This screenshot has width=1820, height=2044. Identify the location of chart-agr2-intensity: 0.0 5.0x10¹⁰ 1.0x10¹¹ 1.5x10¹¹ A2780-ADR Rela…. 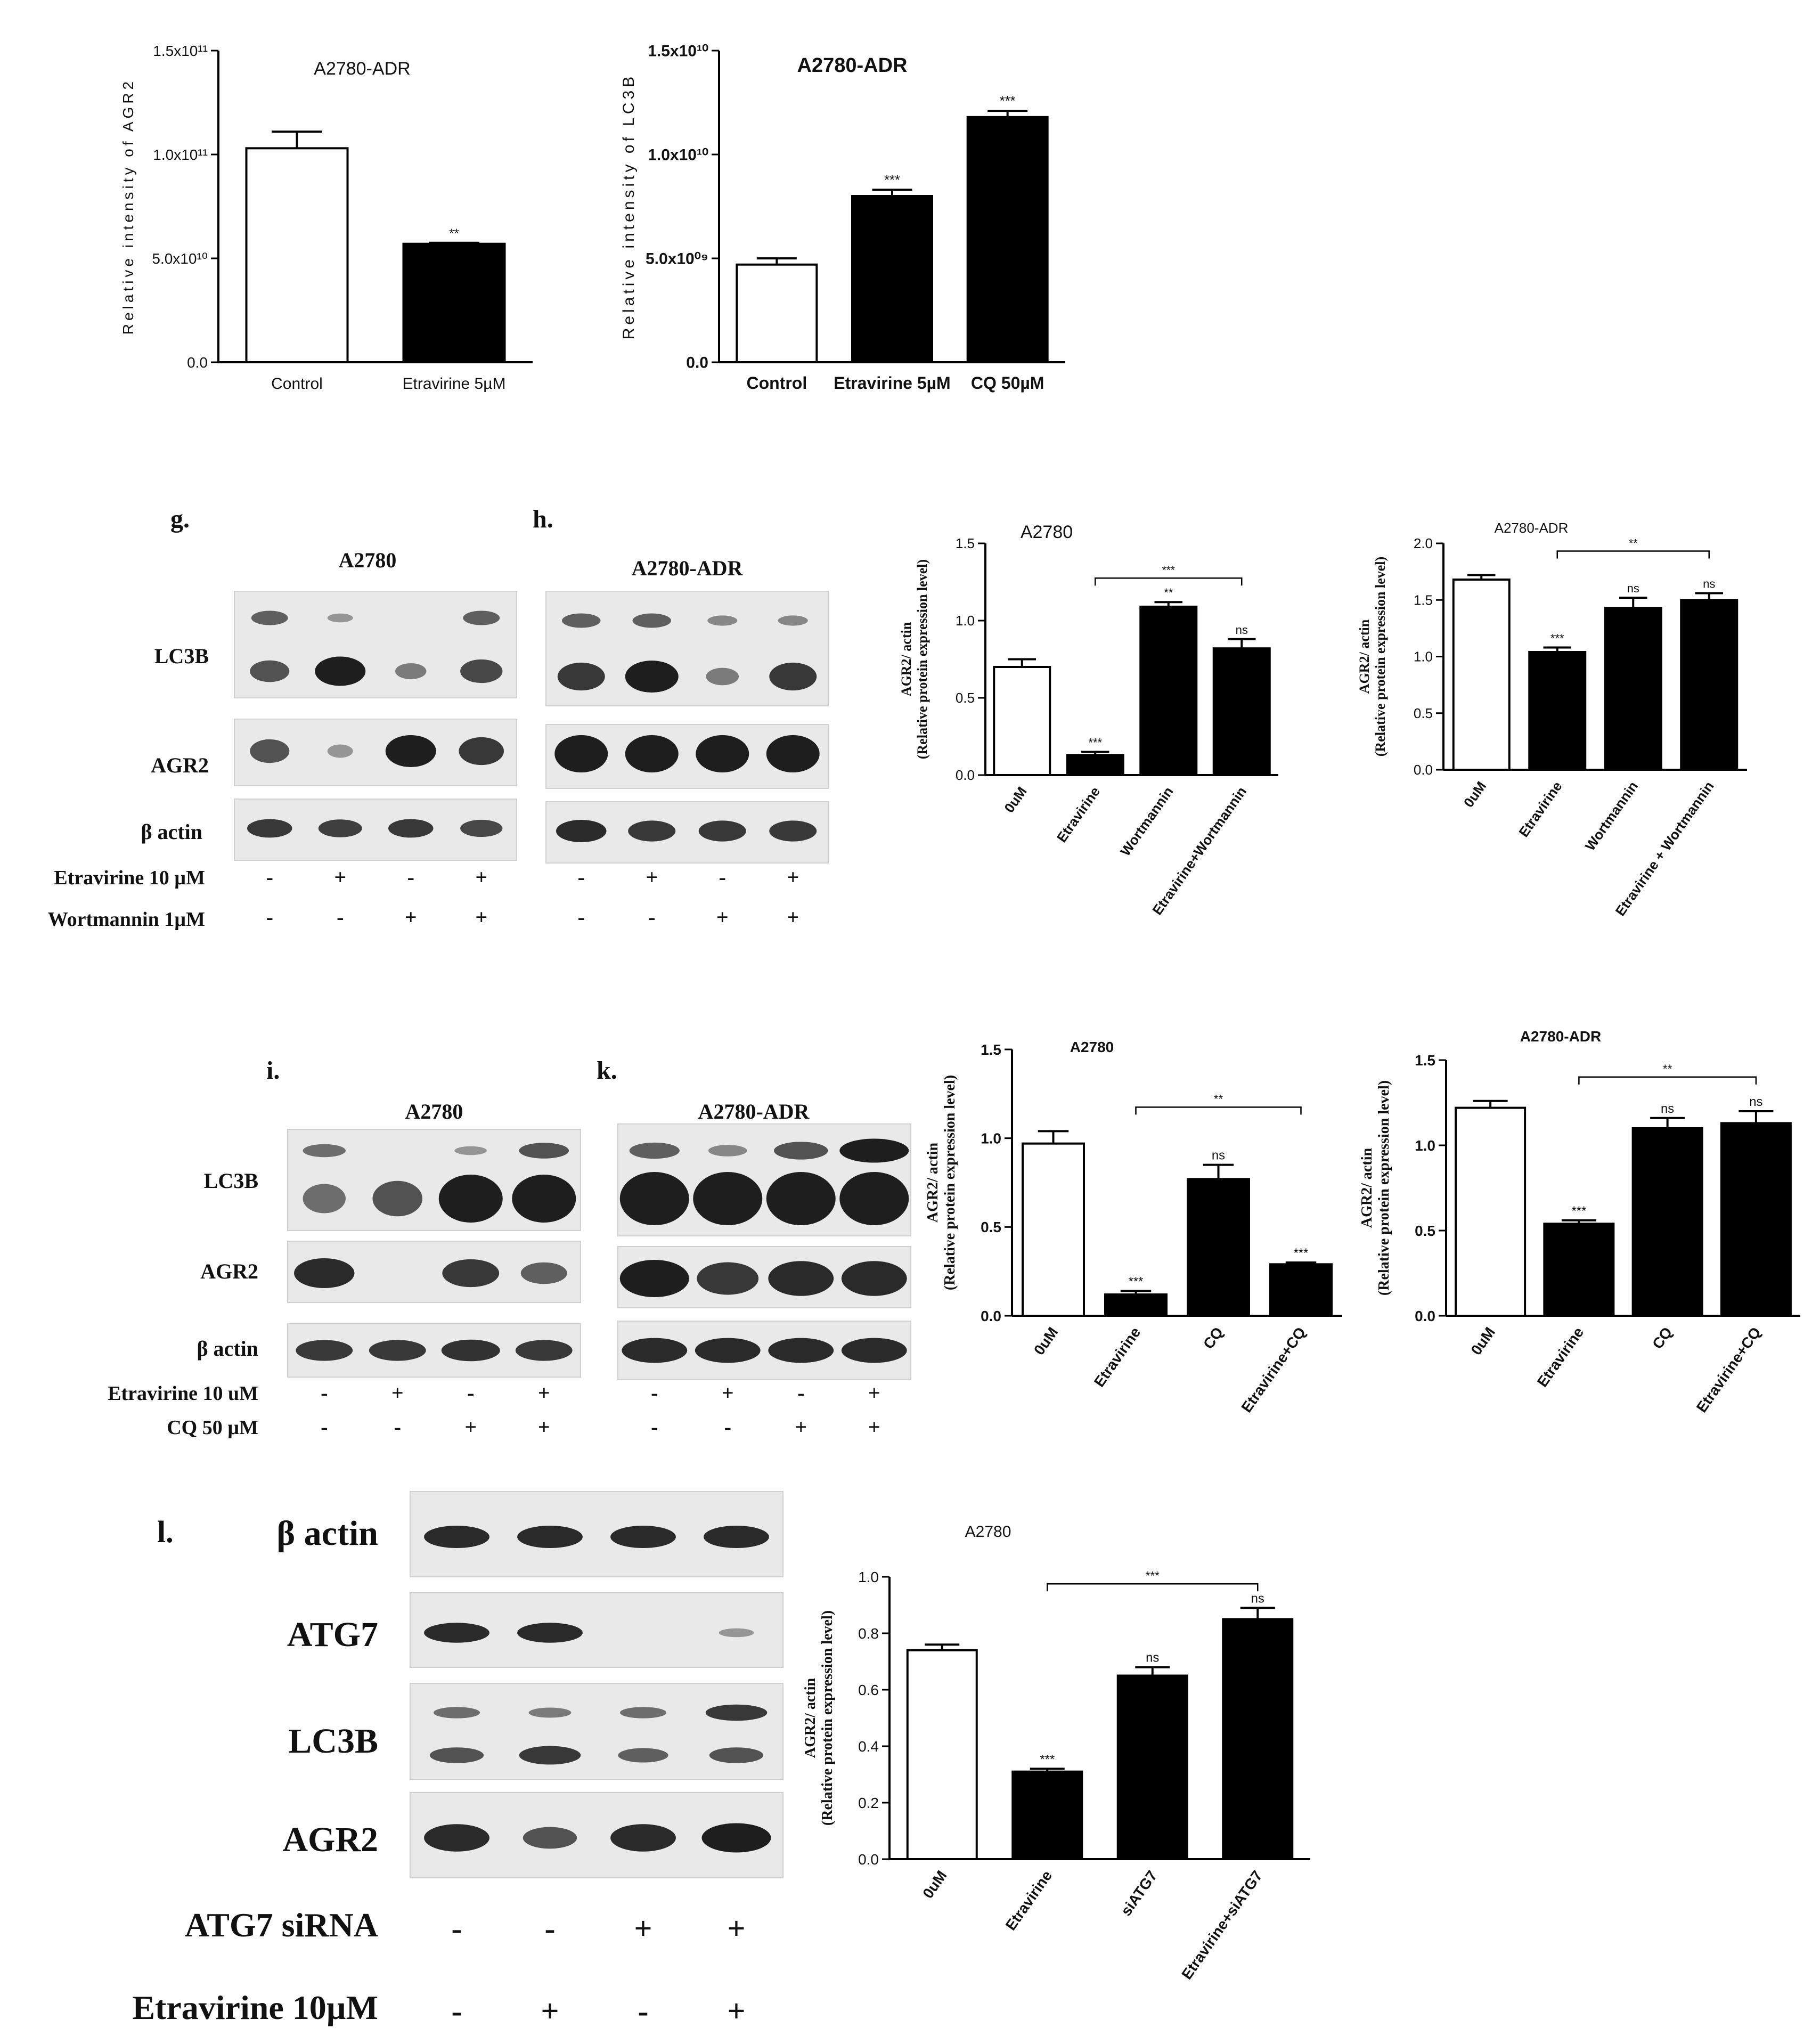
(326, 218).